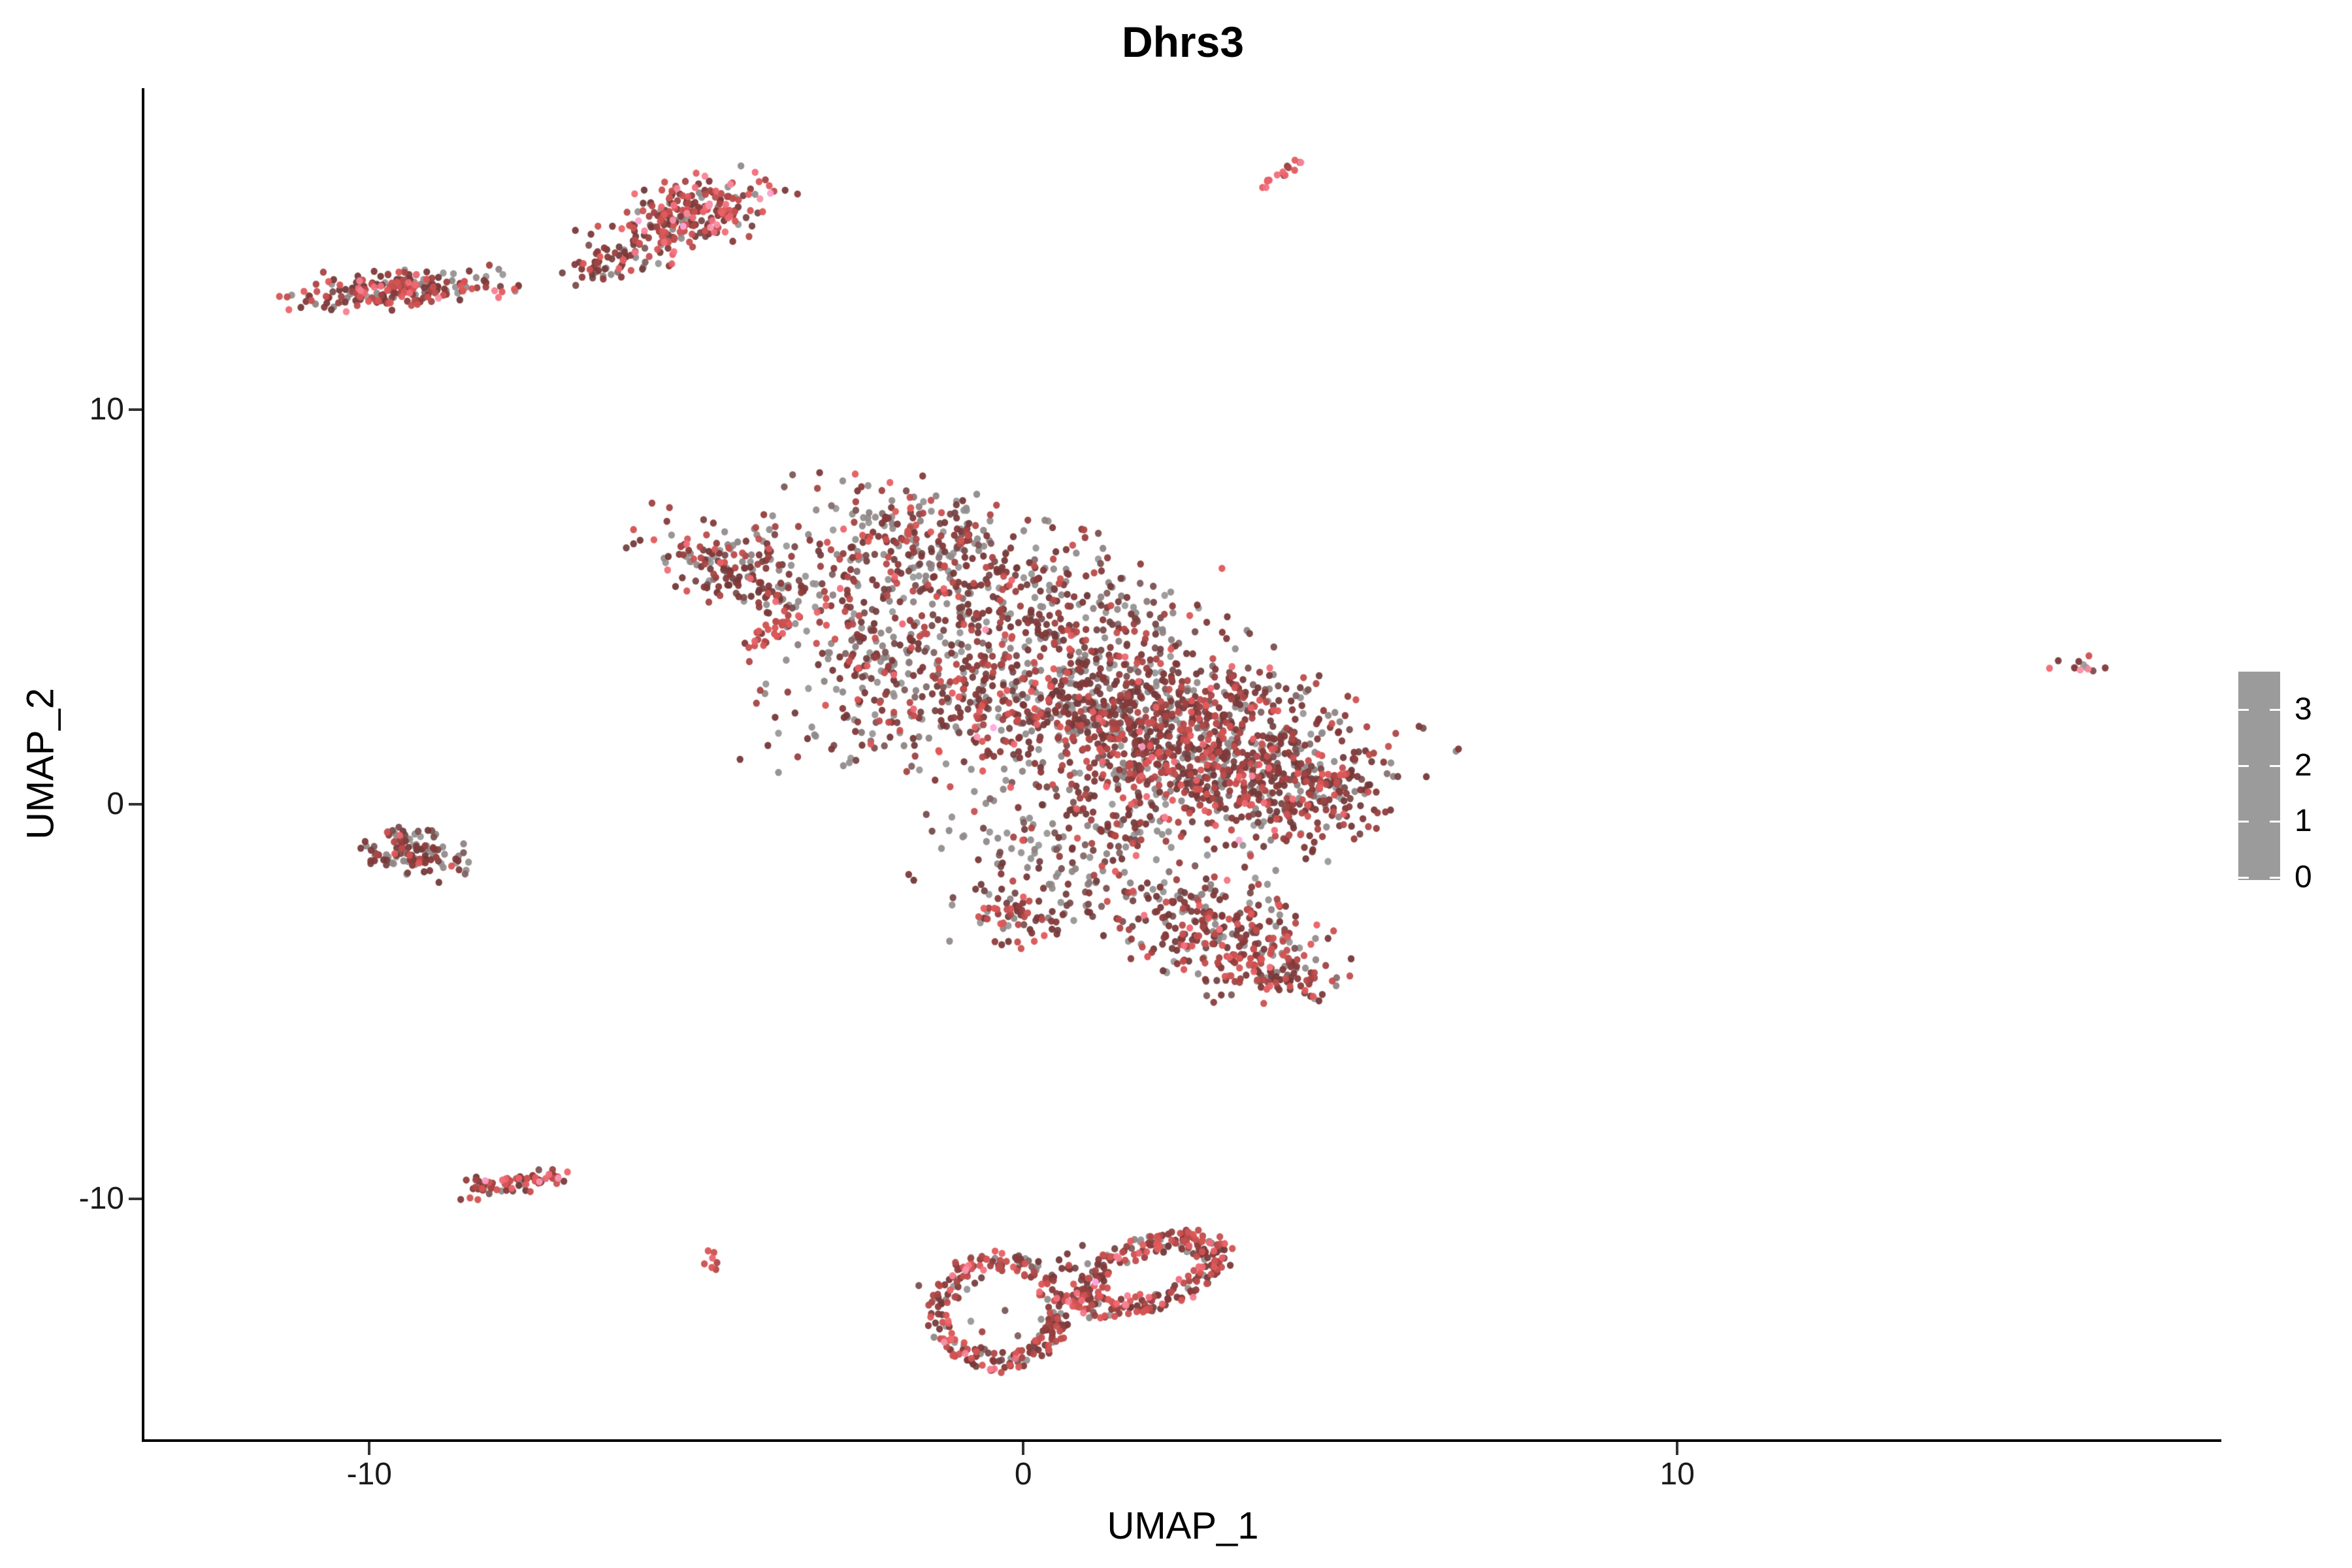 The image size is (2352, 1568). I want to click on legend-tick-label: 1, so click(2303, 821).